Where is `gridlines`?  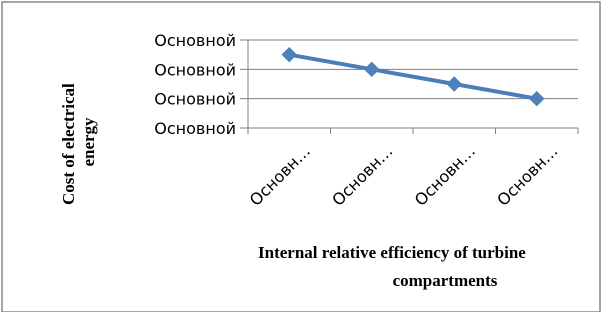
gridlines is located at coordinates (409, 69).